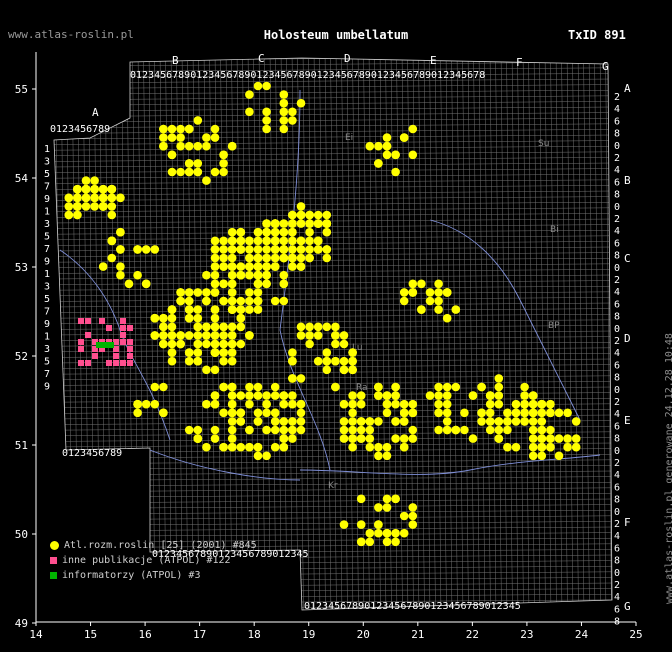  What do you see at coordinates (144, 634) in the screenshot?
I see `x-tick-label: 16` at bounding box center [144, 634].